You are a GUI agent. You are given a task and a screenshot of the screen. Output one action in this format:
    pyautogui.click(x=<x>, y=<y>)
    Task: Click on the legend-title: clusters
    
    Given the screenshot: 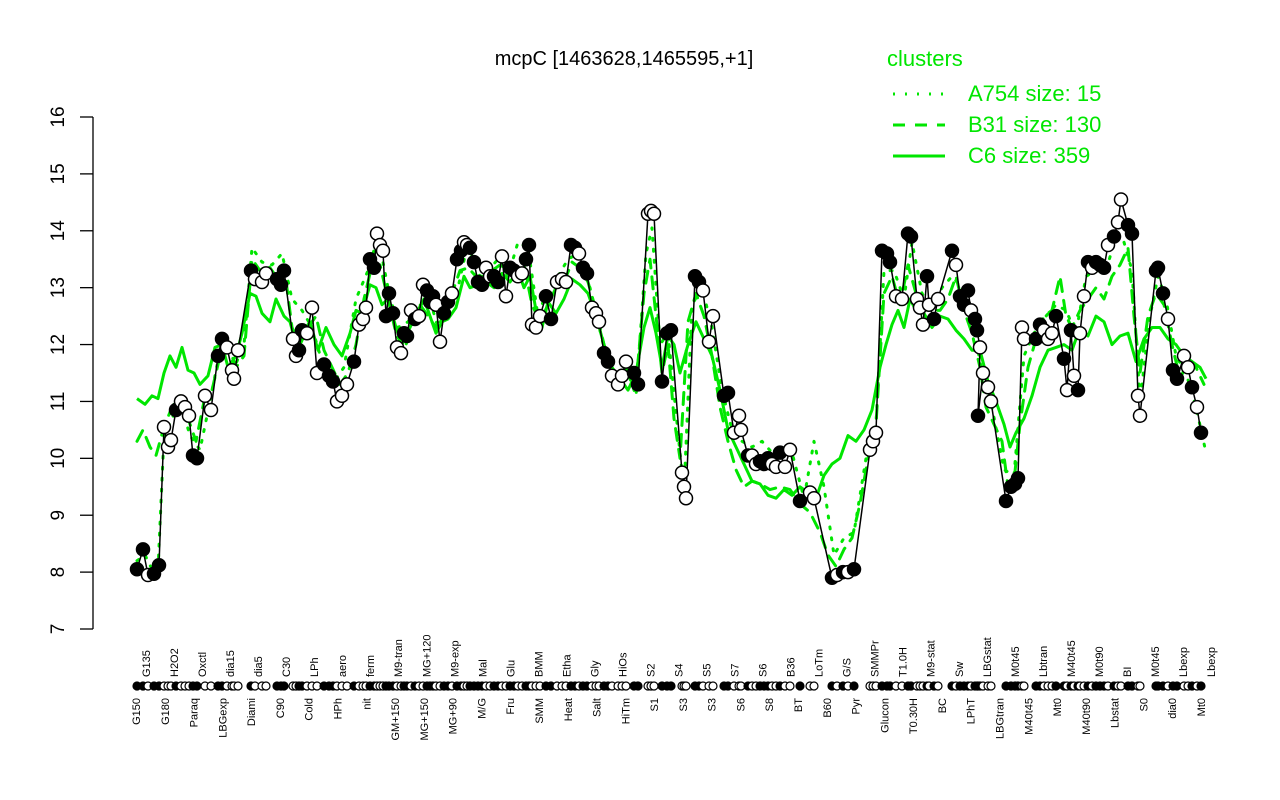 What is the action you would take?
    pyautogui.click(x=925, y=58)
    